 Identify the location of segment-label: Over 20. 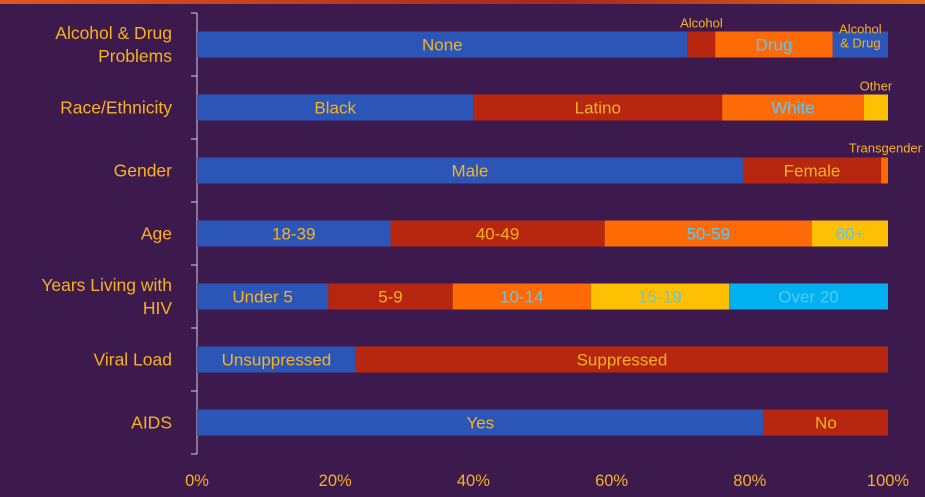
(808, 297).